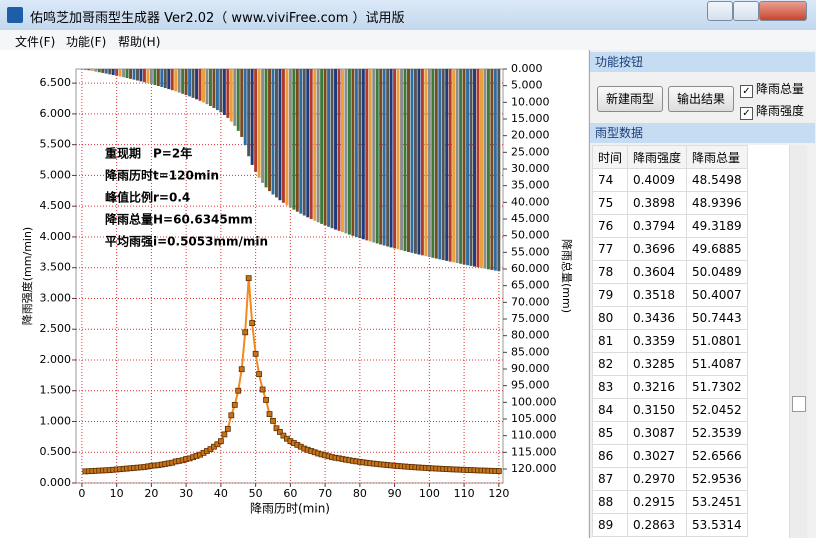  What do you see at coordinates (610, 226) in the screenshot?
I see `table-cell: 76` at bounding box center [610, 226].